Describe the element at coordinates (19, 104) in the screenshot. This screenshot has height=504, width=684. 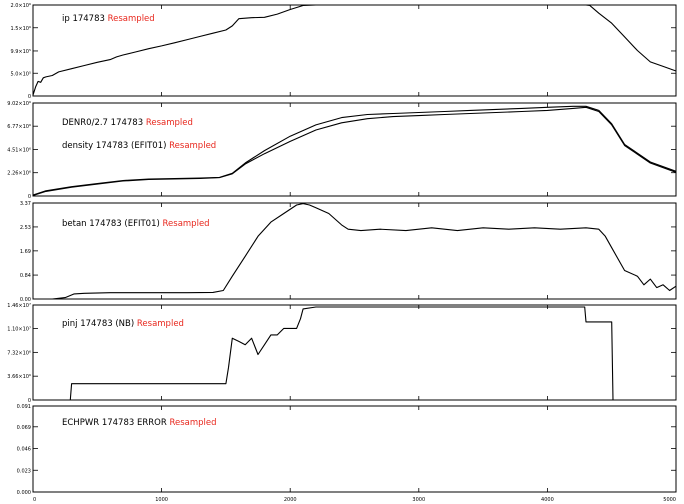
I see `y-tick-label: 9.02×10⁶` at that location.